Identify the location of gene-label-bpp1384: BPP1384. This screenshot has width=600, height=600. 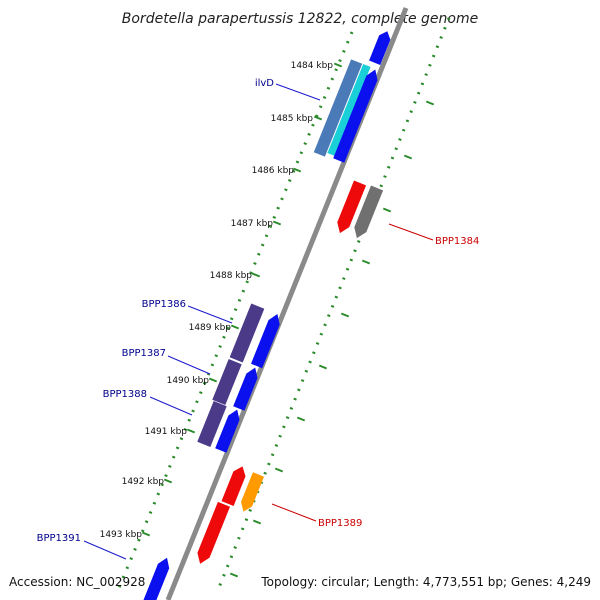
(457, 241).